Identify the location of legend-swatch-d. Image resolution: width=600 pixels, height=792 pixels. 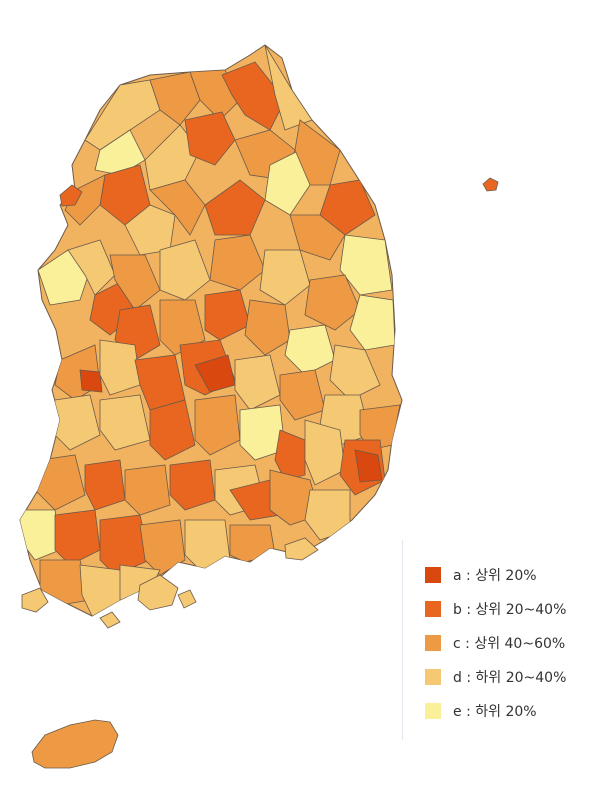
(433, 677).